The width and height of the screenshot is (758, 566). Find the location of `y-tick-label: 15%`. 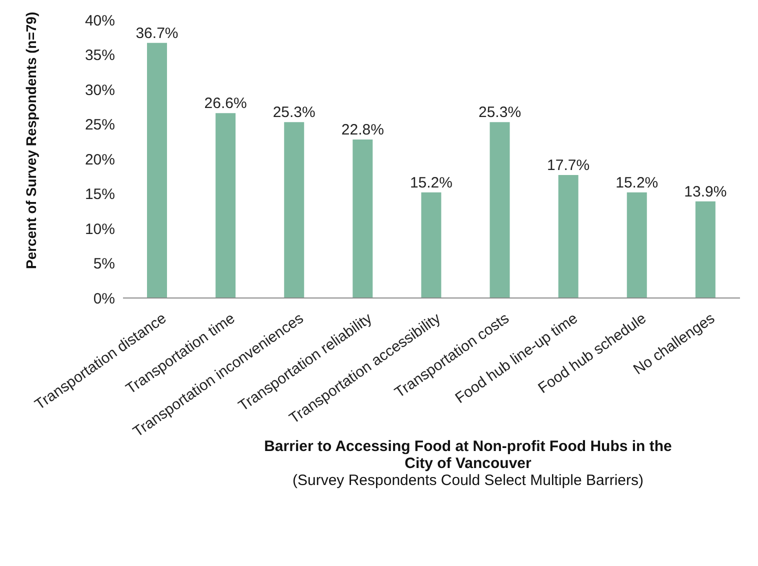

y-tick-label: 15% is located at coordinates (99, 195).